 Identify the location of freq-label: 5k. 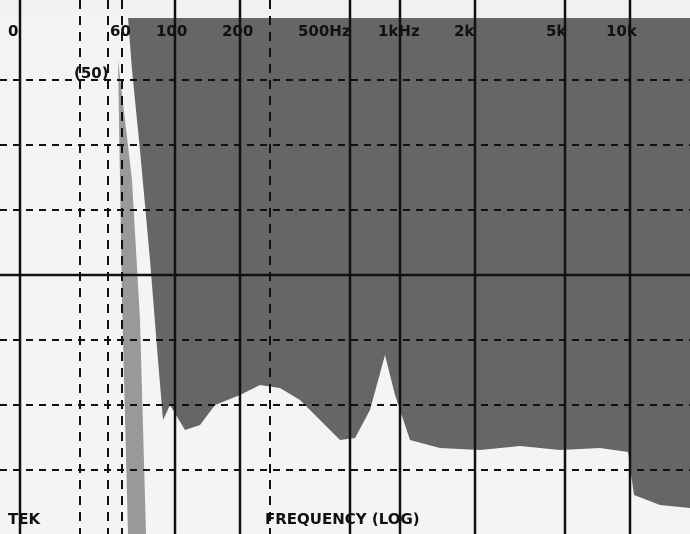
(556, 31).